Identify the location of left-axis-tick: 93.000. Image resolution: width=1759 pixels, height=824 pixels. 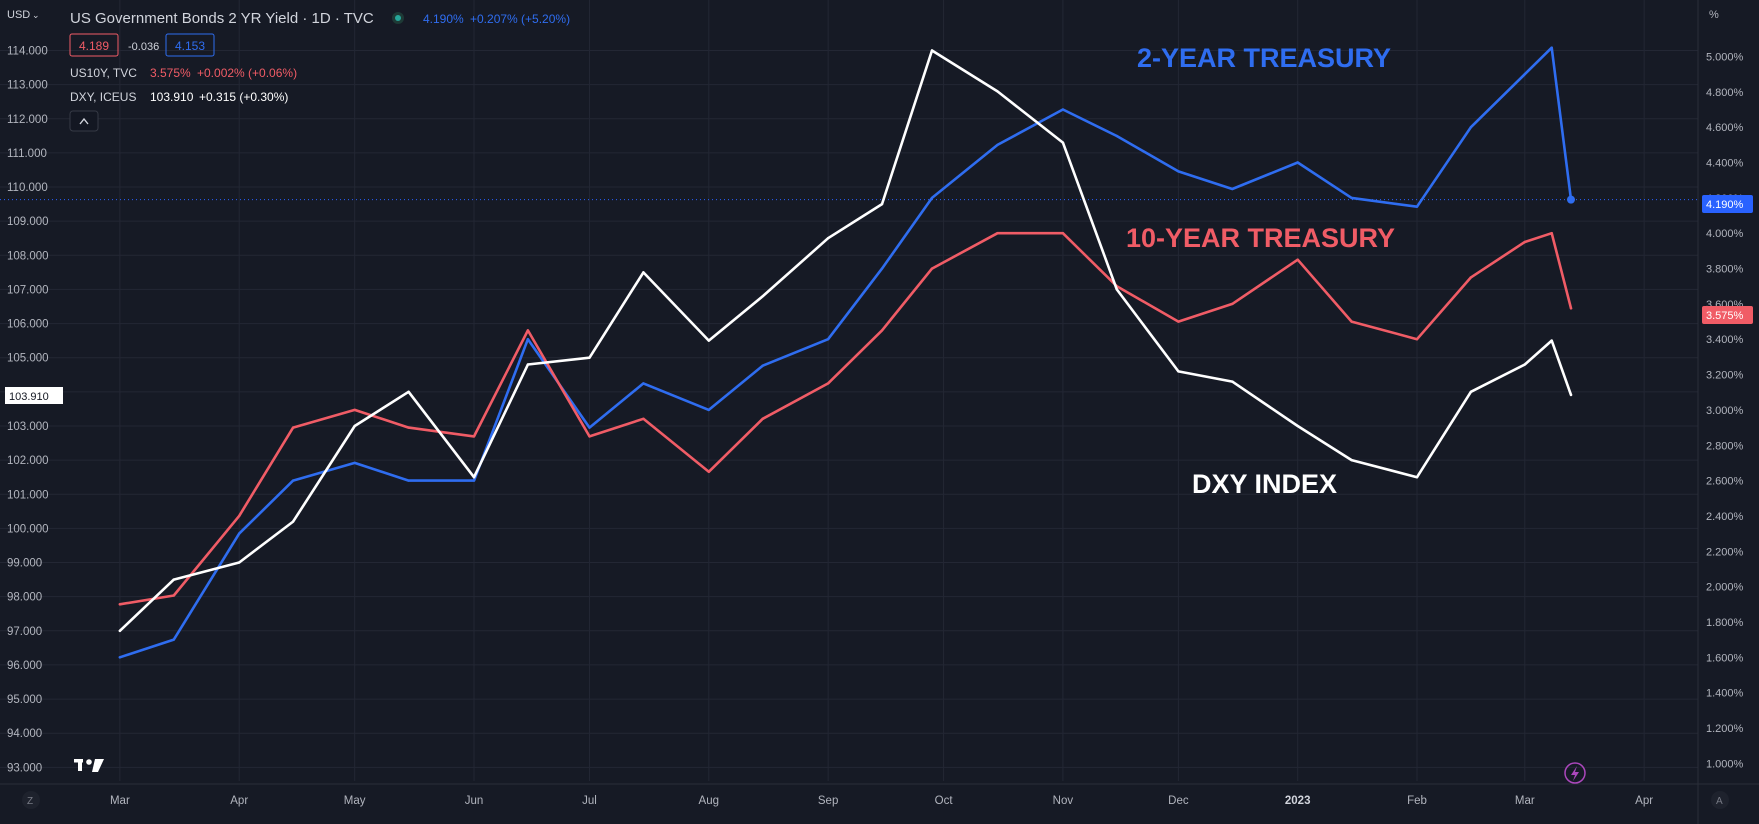
(24, 768).